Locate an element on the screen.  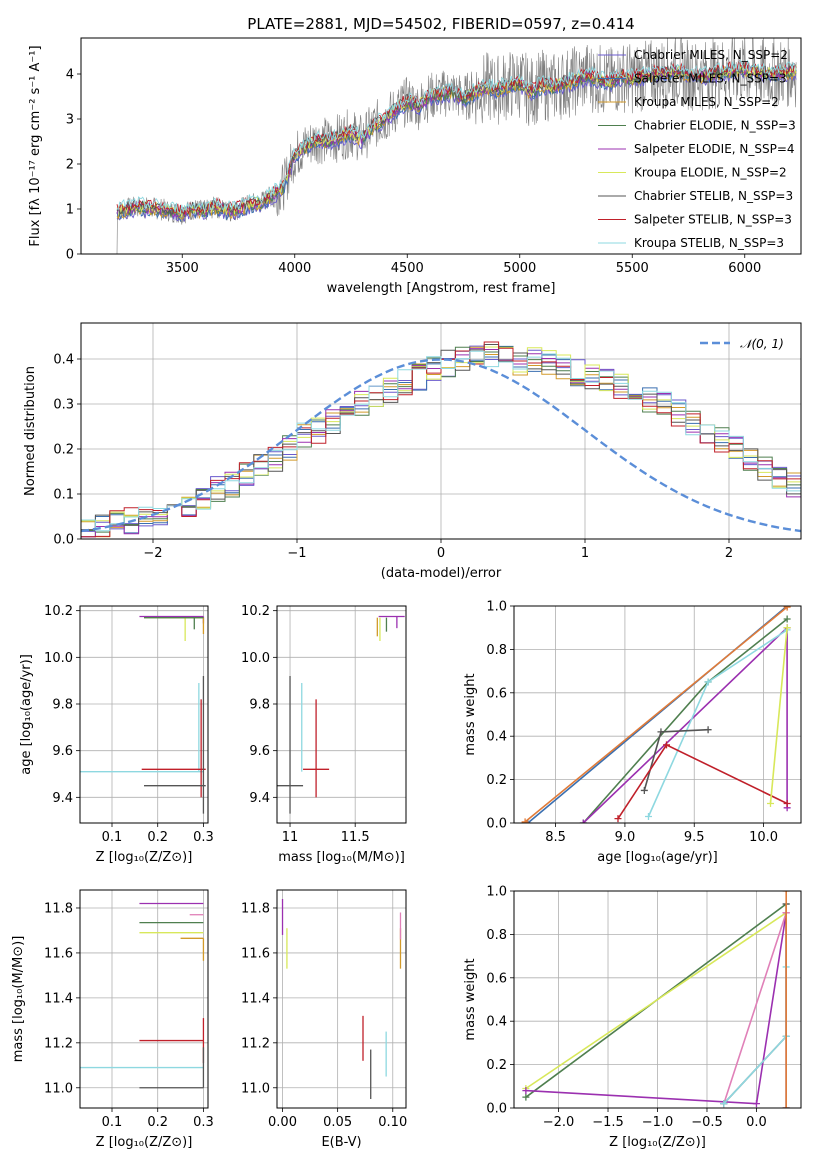
residual-histogram is located at coordinates (441, 440).